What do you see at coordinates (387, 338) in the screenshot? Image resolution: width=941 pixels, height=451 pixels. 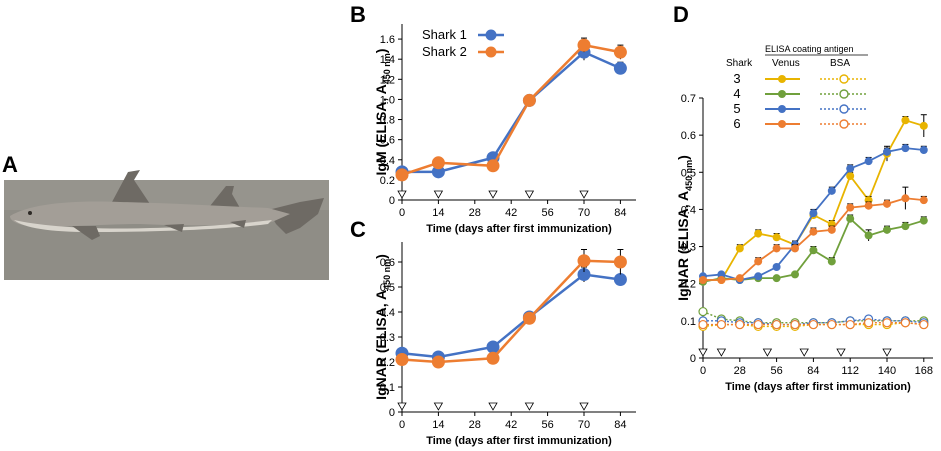 I see `chart-c-ytick-label: 0.3` at bounding box center [387, 338].